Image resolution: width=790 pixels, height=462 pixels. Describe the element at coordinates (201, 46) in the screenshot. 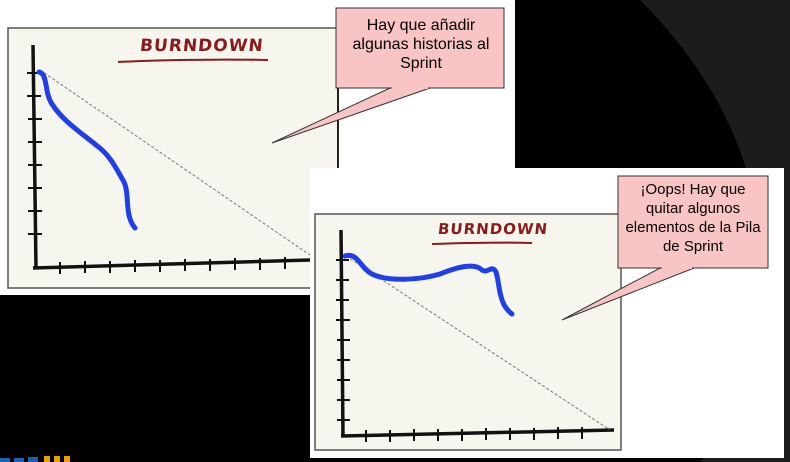

I see `chart-title-1: BURNDOWN` at that location.